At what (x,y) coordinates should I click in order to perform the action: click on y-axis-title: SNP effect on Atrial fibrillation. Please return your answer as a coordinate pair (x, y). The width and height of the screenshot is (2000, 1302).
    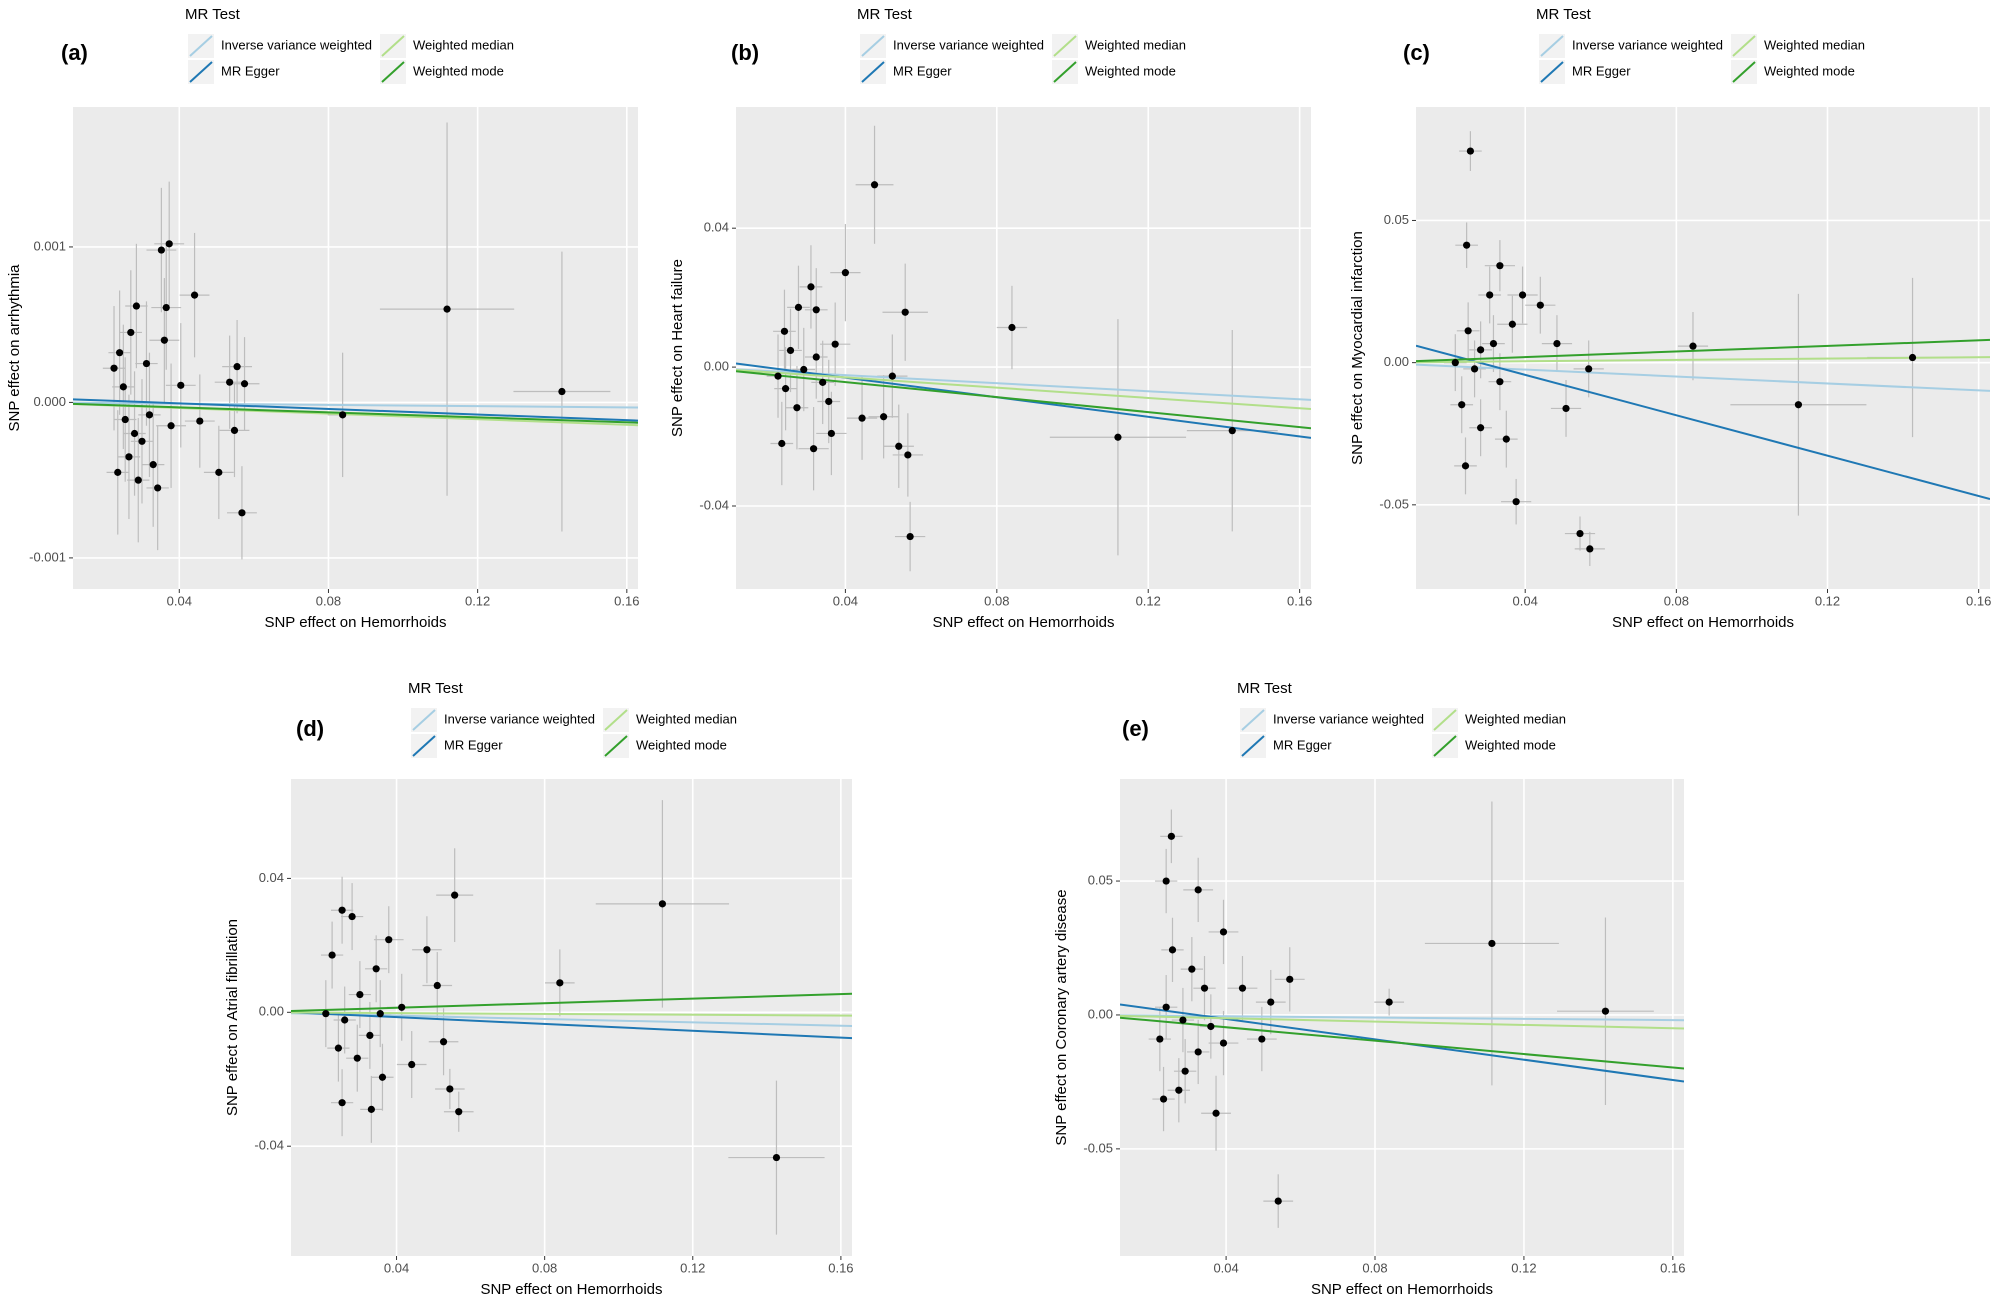
    Looking at the image, I should click on (232, 1017).